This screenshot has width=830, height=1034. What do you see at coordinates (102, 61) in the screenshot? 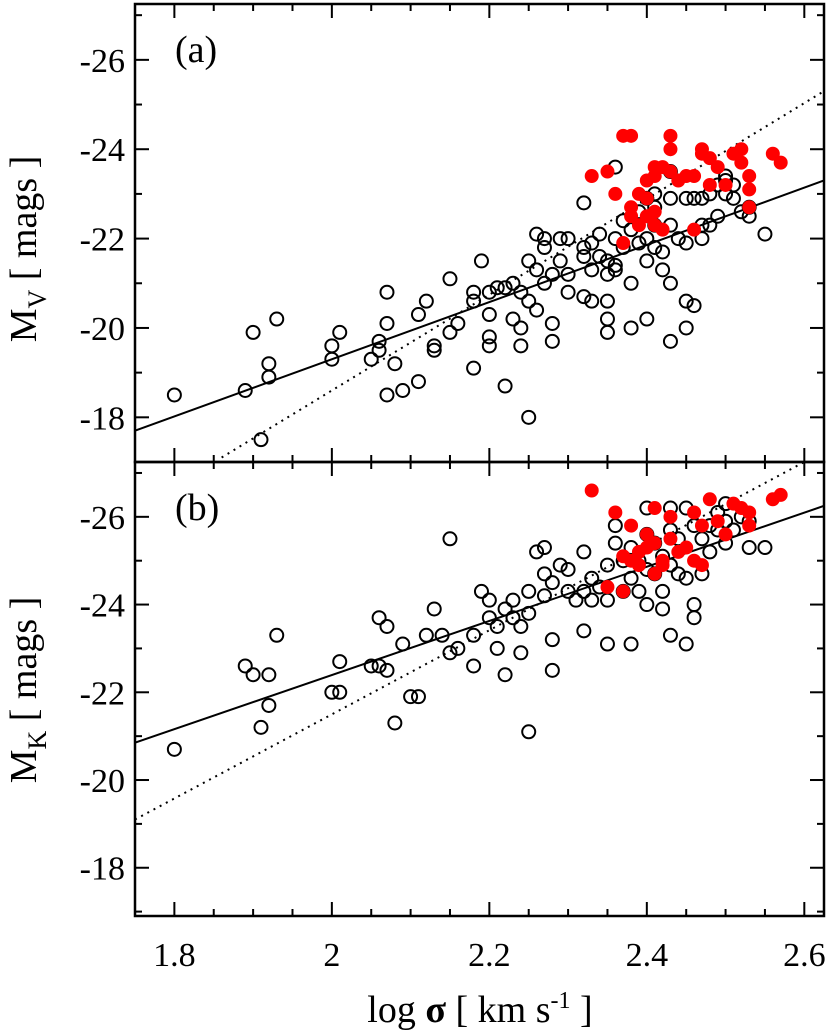
I see `y-tick-label: -26` at bounding box center [102, 61].